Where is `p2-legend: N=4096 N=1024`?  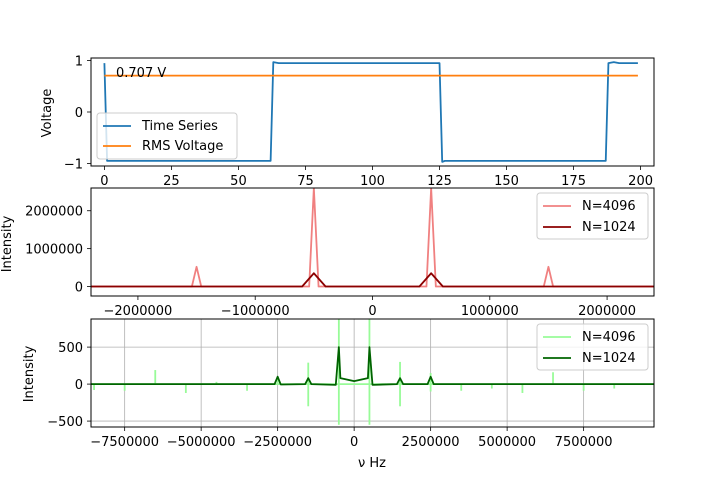
p2-legend: N=4096 N=1024 is located at coordinates (592, 347).